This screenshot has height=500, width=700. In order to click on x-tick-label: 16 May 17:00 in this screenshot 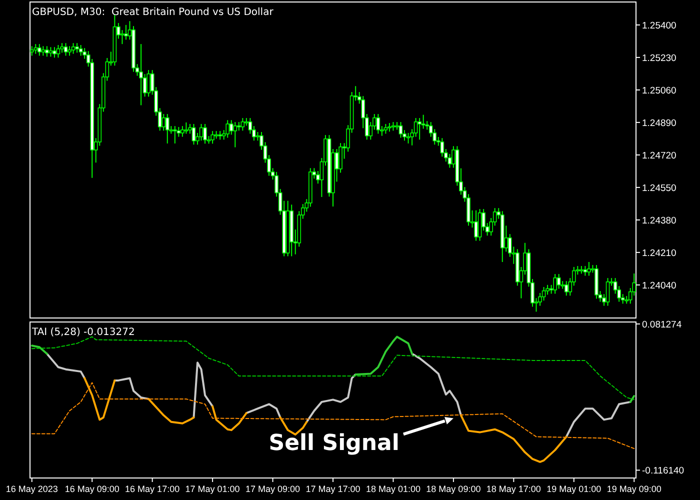, I will do `click(152, 489)`.